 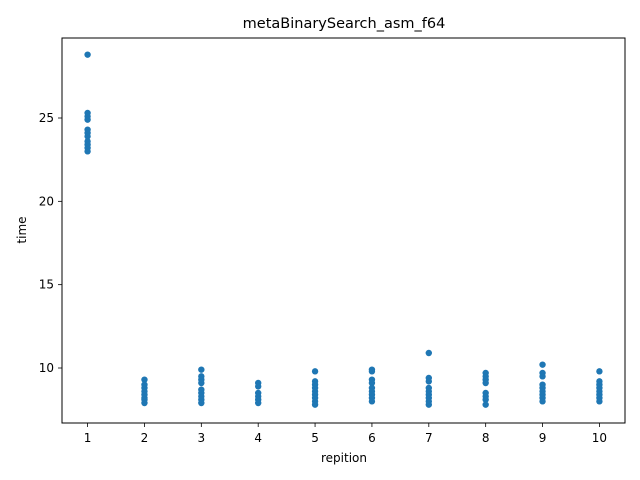 I want to click on y-tick-label: 10, so click(x=46, y=368).